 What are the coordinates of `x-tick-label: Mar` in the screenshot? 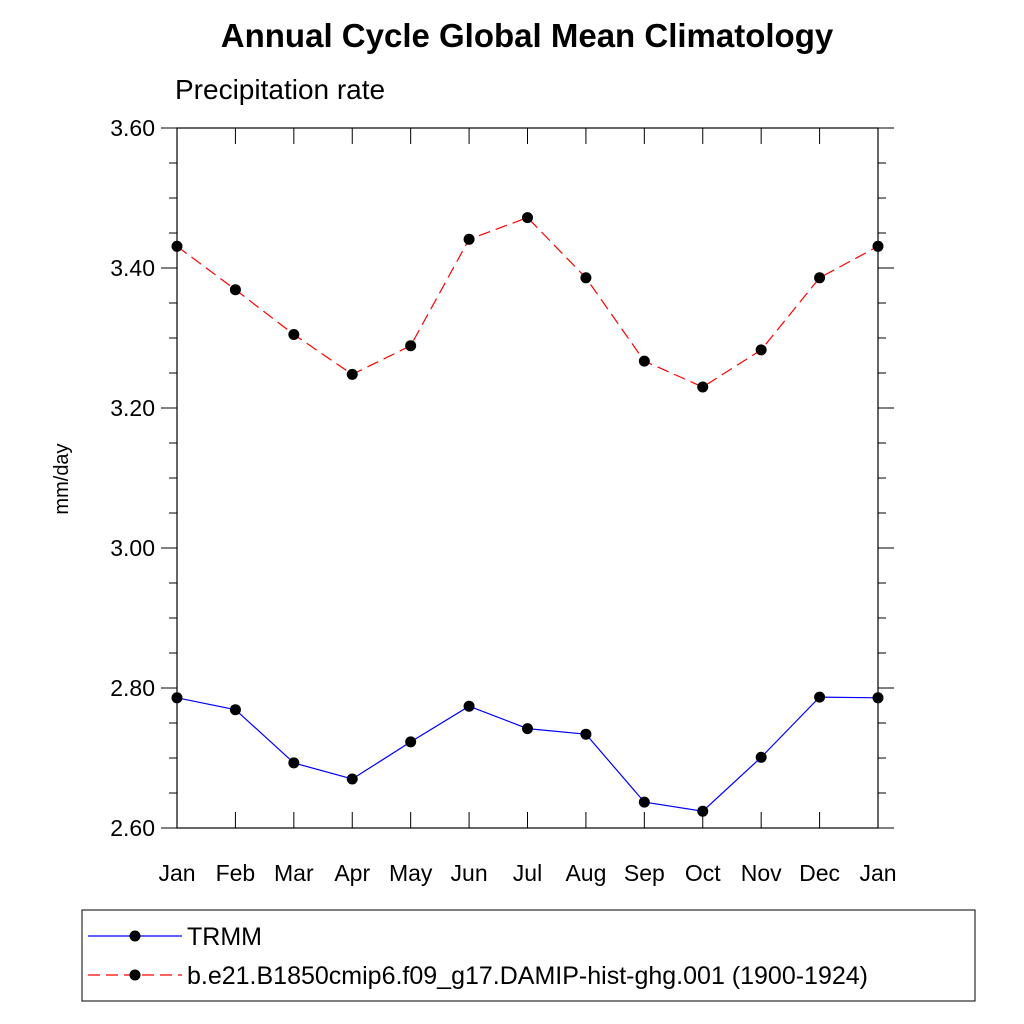 It's located at (294, 873).